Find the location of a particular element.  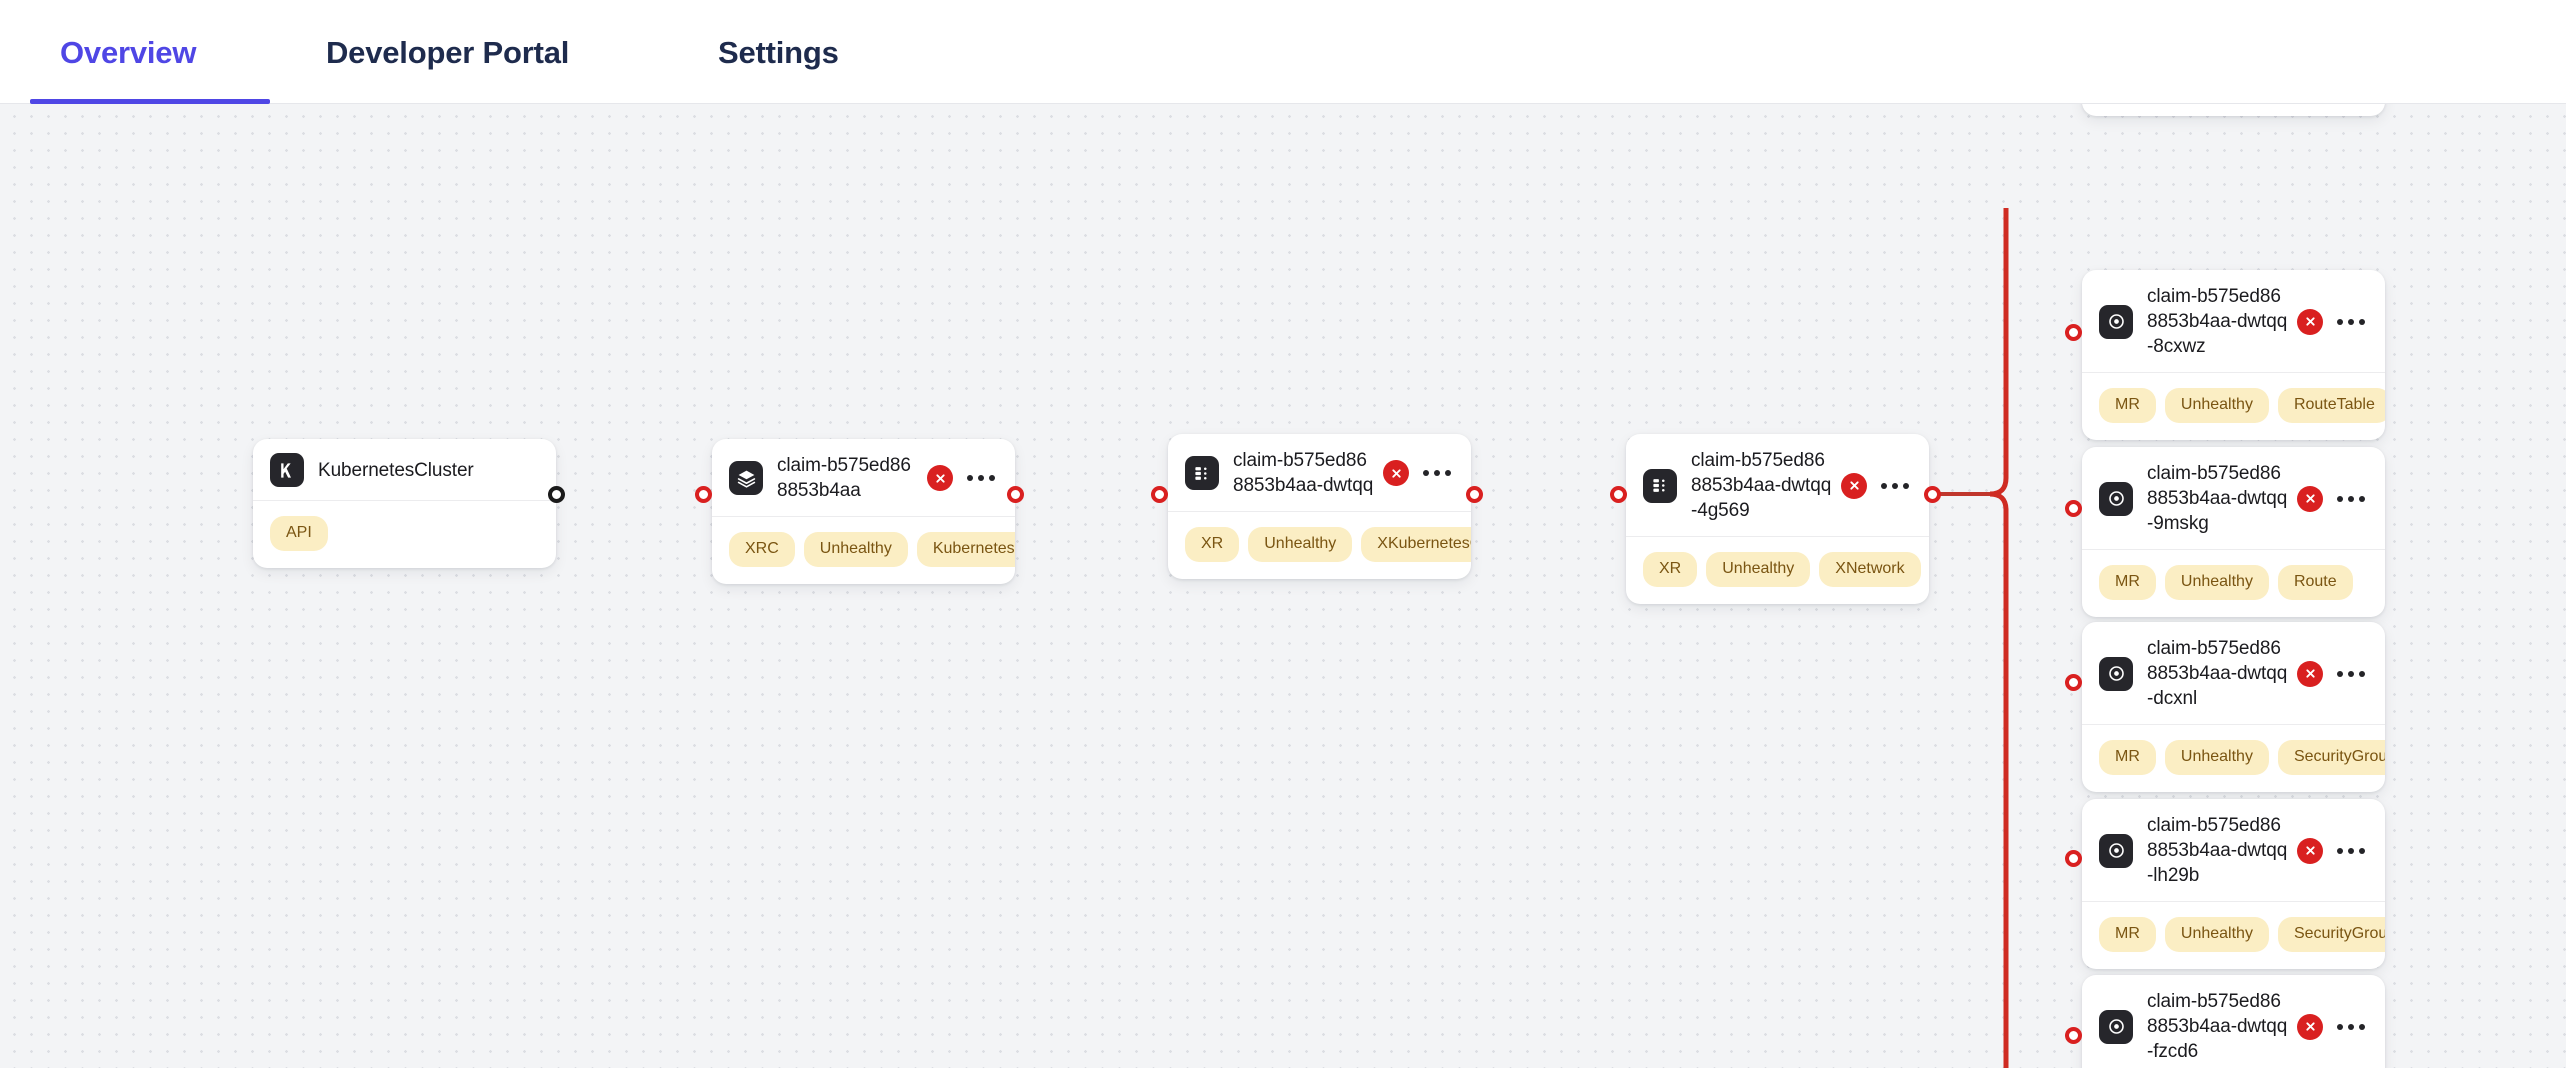

chip-kind: XRC is located at coordinates (762, 549).